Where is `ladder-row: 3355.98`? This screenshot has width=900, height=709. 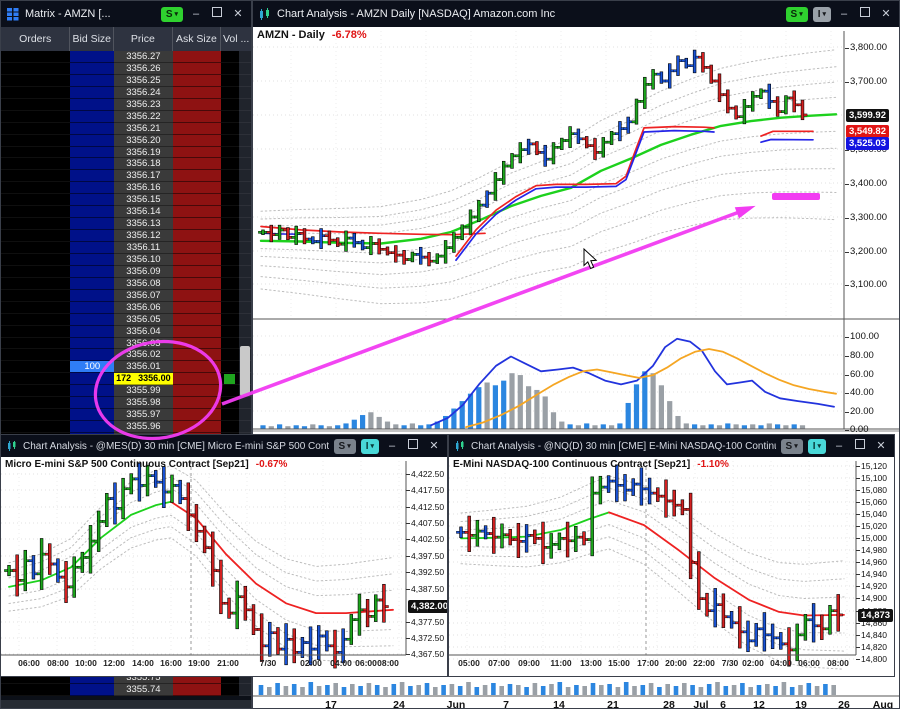
ladder-row: 3355.98 is located at coordinates (126, 403).